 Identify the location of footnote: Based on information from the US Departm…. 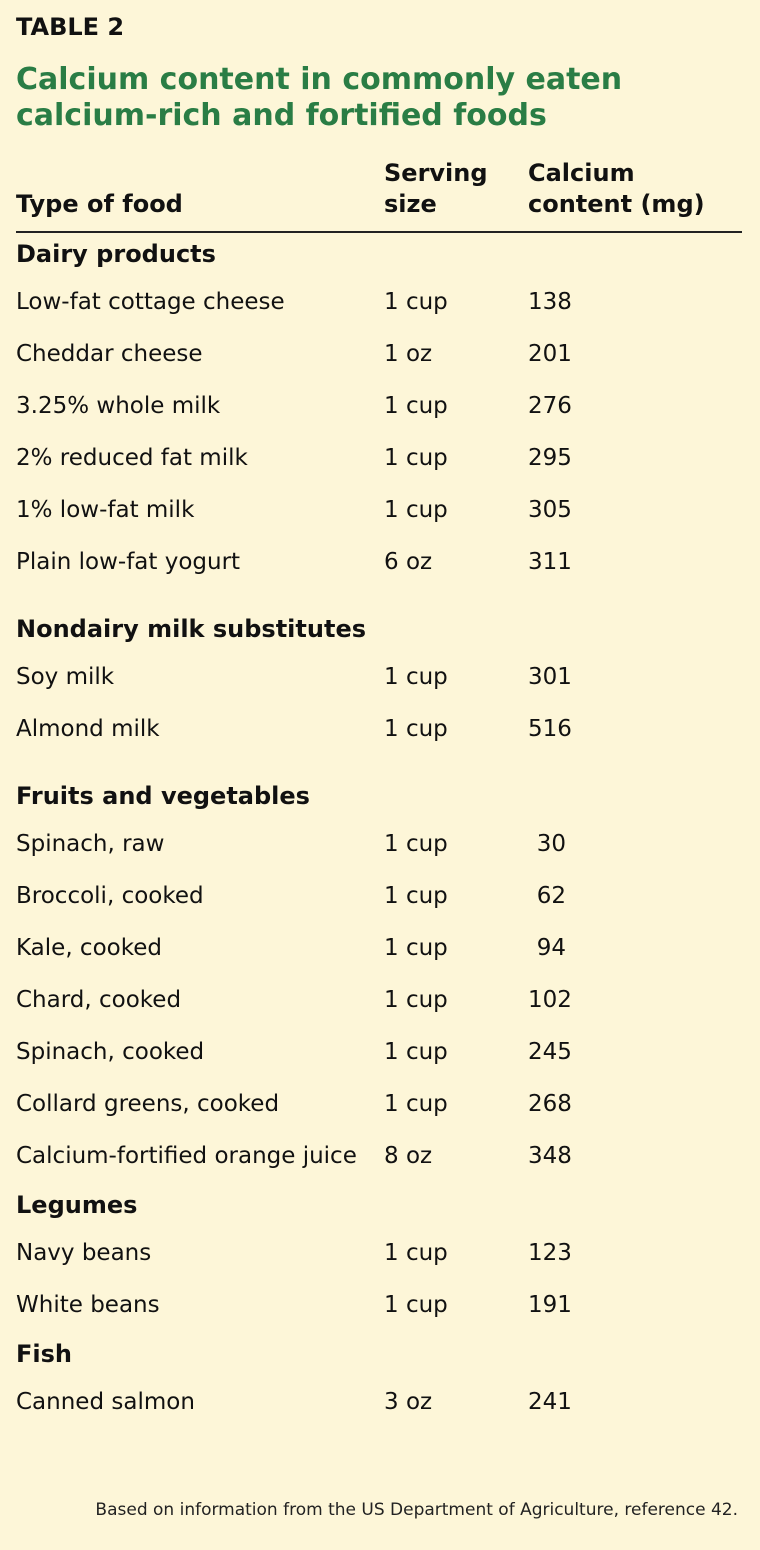
(416, 1510).